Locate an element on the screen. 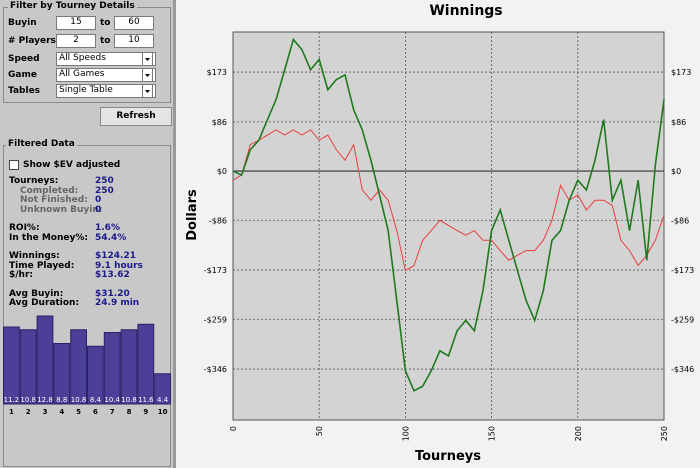 This screenshot has height=468, width=700. stat-label: Winnings: is located at coordinates (34, 256).